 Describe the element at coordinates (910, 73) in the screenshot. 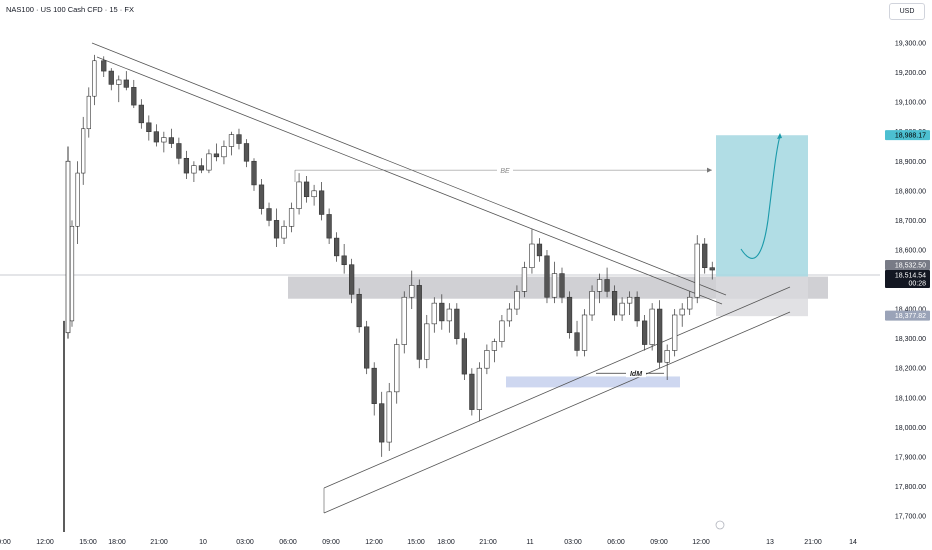

I see `y-tick-label: 19,200.00` at that location.